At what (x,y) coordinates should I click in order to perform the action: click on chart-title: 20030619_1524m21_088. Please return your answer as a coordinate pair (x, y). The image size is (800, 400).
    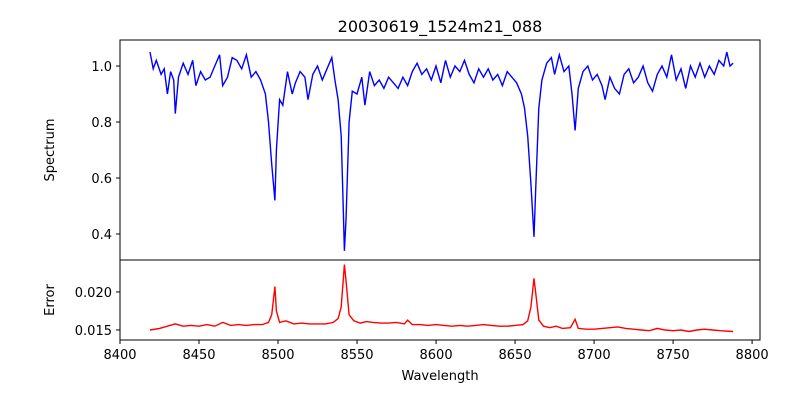
    Looking at the image, I should click on (440, 27).